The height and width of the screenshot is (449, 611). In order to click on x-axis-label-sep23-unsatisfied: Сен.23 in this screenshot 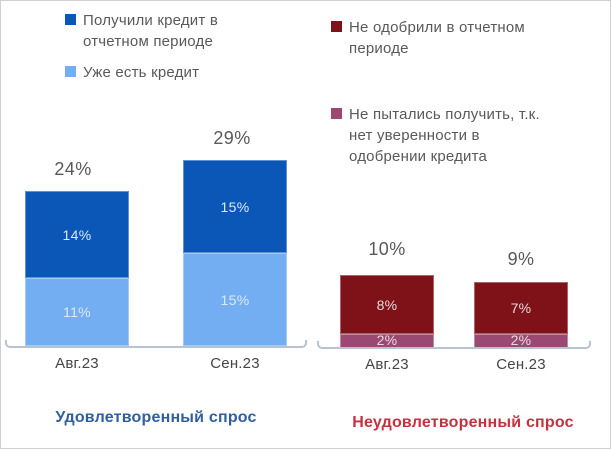, I will do `click(521, 364)`.